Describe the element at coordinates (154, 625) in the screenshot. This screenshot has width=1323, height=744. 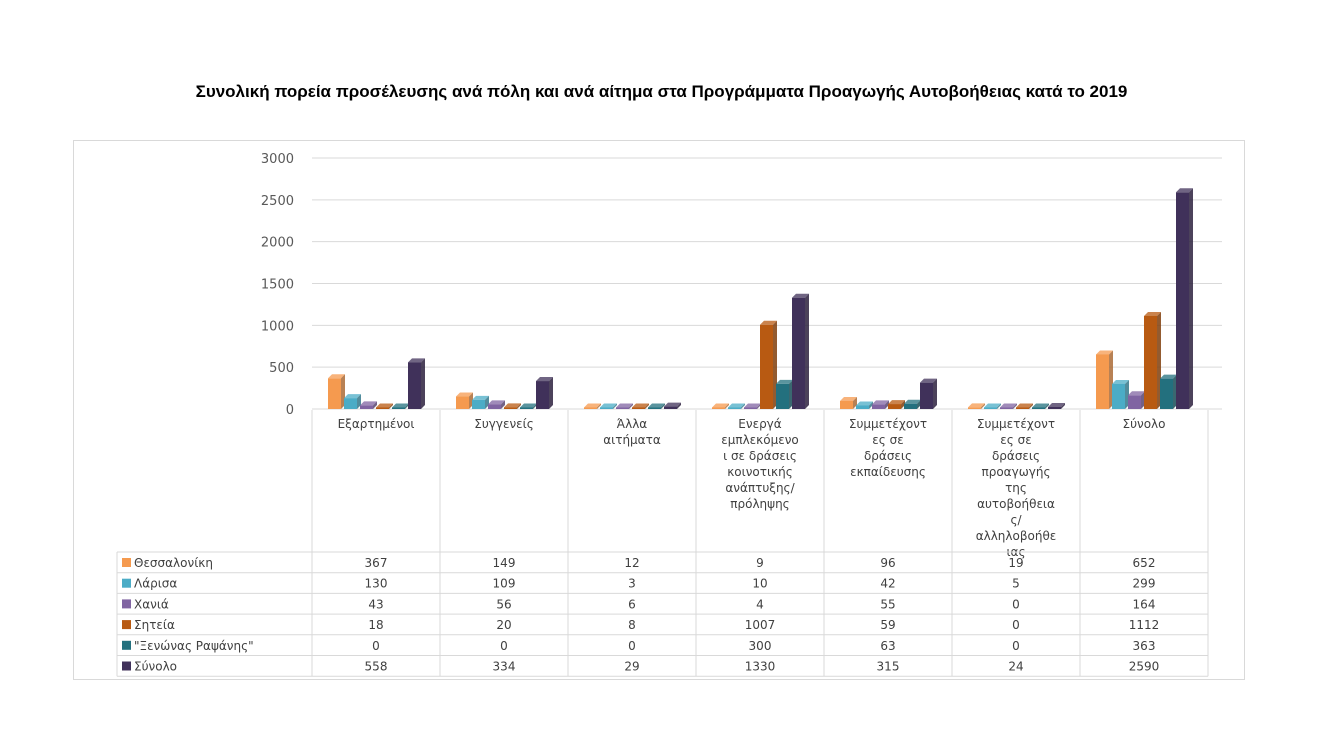
I see `legend-label: Σητεία` at that location.